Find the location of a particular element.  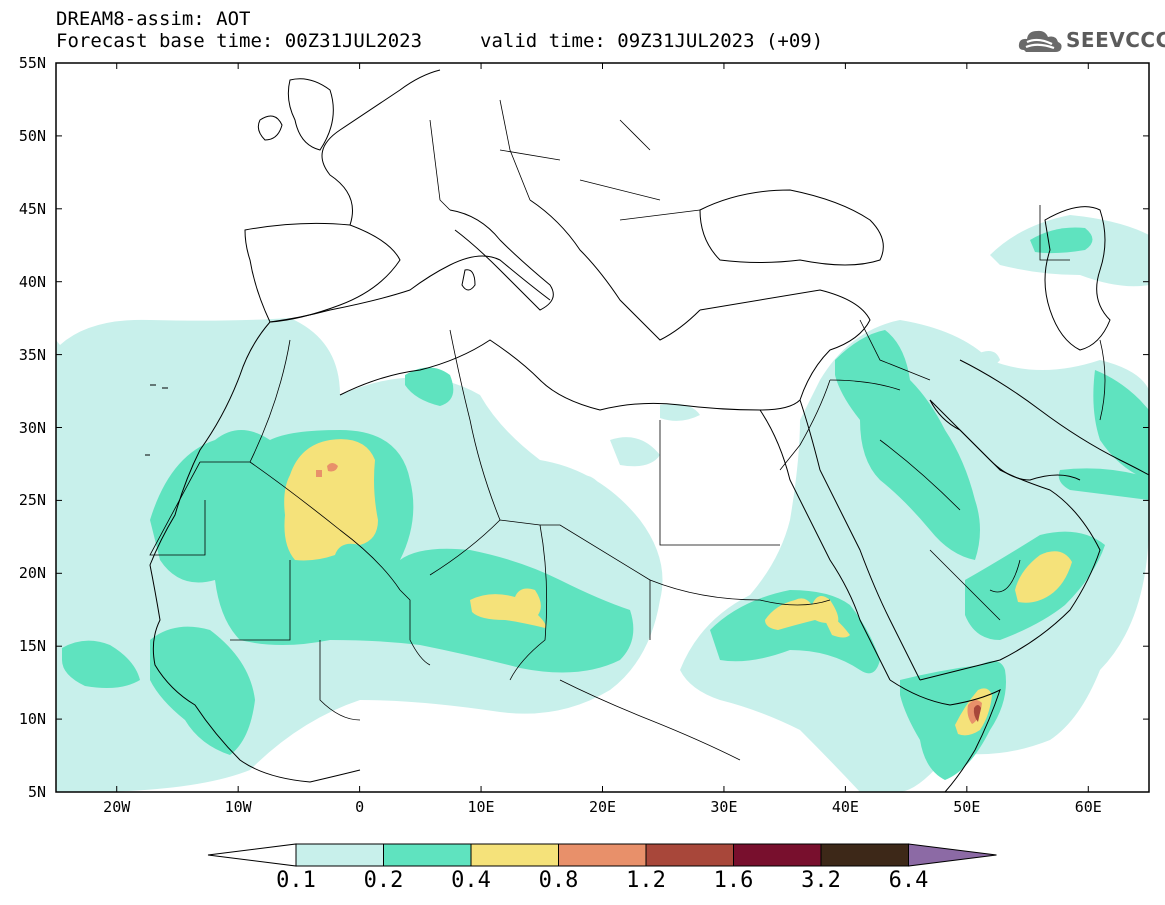

colorbar-label: 3.2 is located at coordinates (821, 880).